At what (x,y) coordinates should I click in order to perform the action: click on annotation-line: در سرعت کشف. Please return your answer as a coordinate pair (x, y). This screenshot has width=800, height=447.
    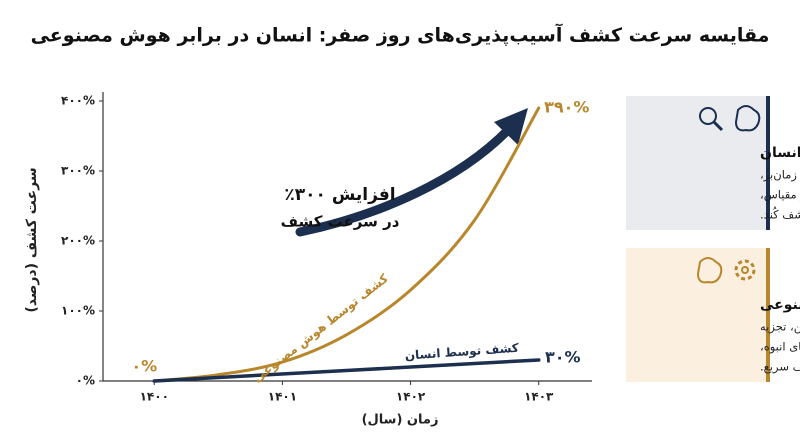
    Looking at the image, I should click on (340, 222).